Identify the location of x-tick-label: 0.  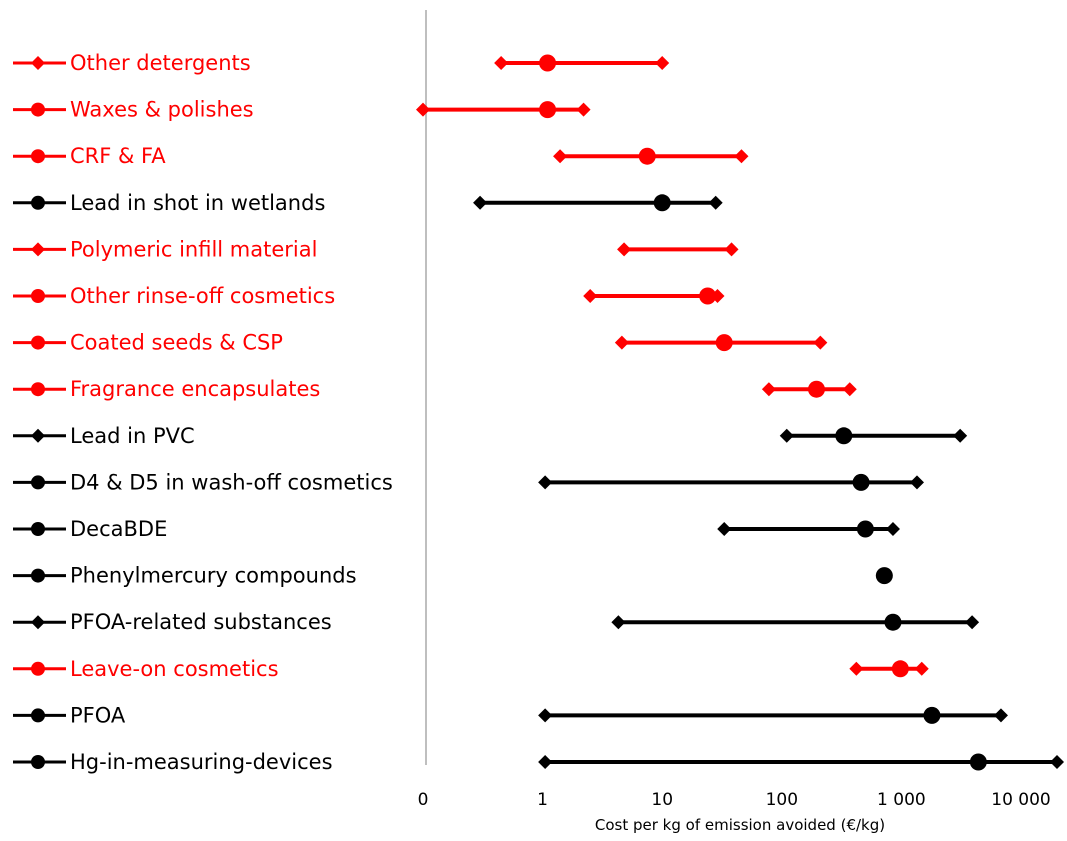
(423, 800).